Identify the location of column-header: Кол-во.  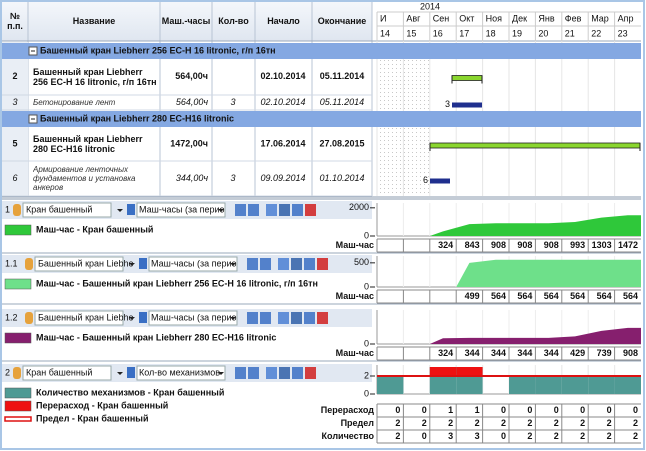
(233, 21).